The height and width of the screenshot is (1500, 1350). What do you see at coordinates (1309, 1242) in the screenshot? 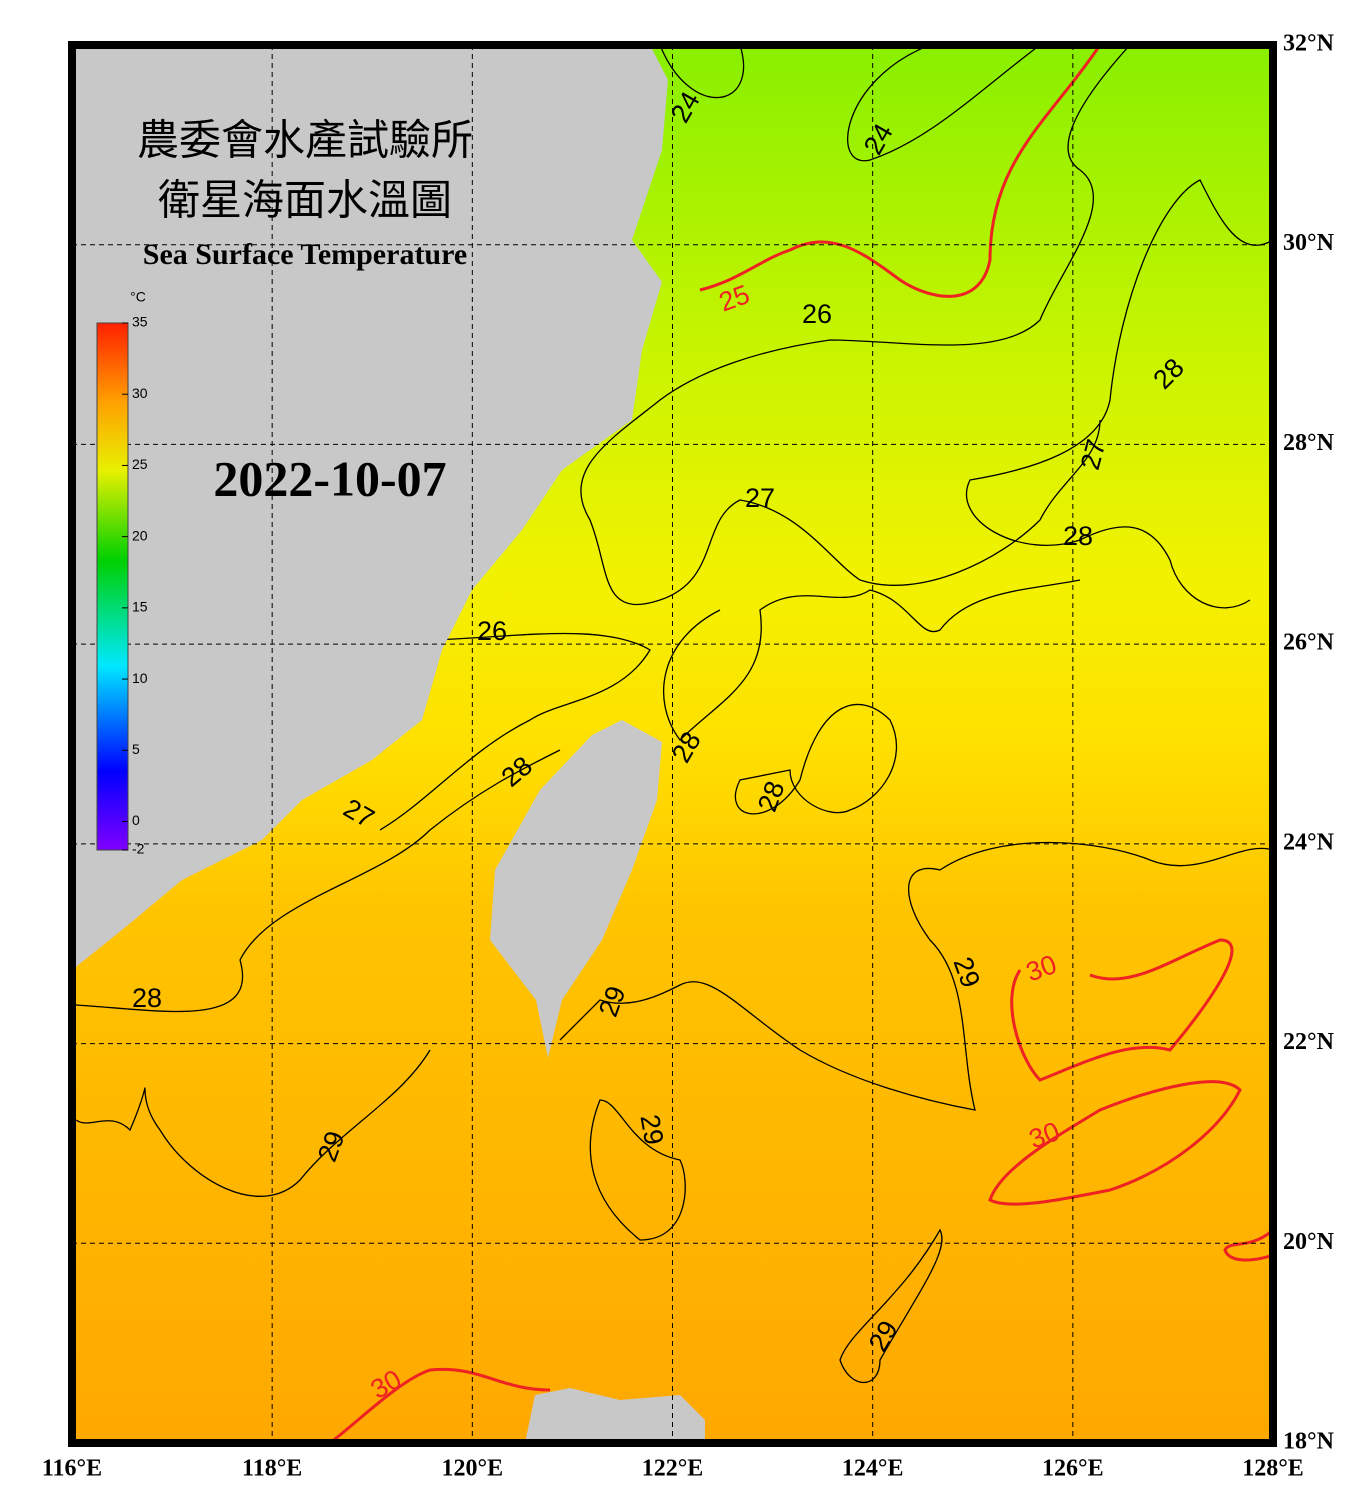
I see `lat-label: 20°N` at bounding box center [1309, 1242].